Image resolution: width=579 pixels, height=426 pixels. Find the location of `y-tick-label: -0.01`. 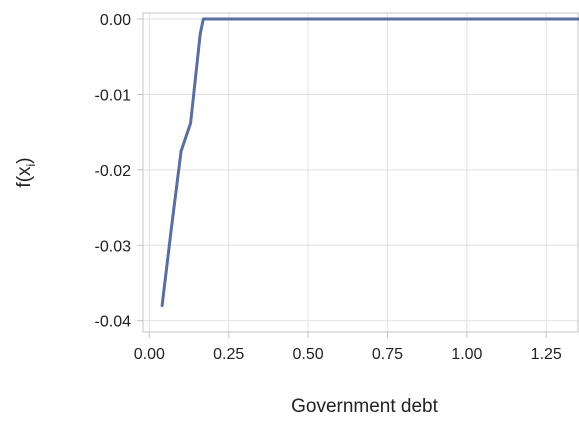

y-tick-label: -0.01 is located at coordinates (113, 95).